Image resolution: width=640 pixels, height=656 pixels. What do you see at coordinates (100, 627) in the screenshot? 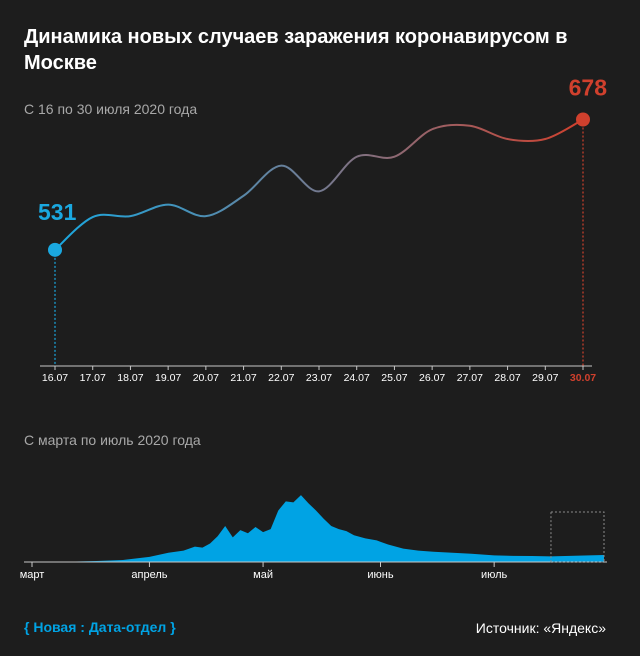
I see `brand-logo: { Новая : Дата-отдел }` at bounding box center [100, 627].